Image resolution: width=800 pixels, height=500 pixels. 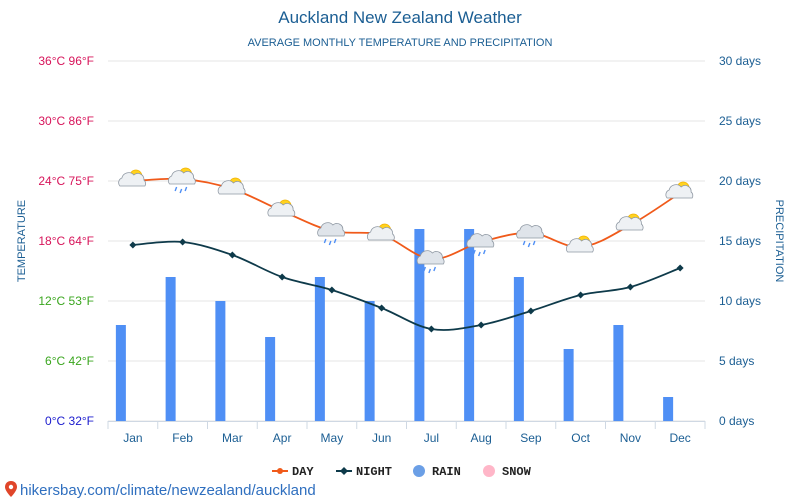 I want to click on x-tick-label: Dec, so click(x=679, y=438).